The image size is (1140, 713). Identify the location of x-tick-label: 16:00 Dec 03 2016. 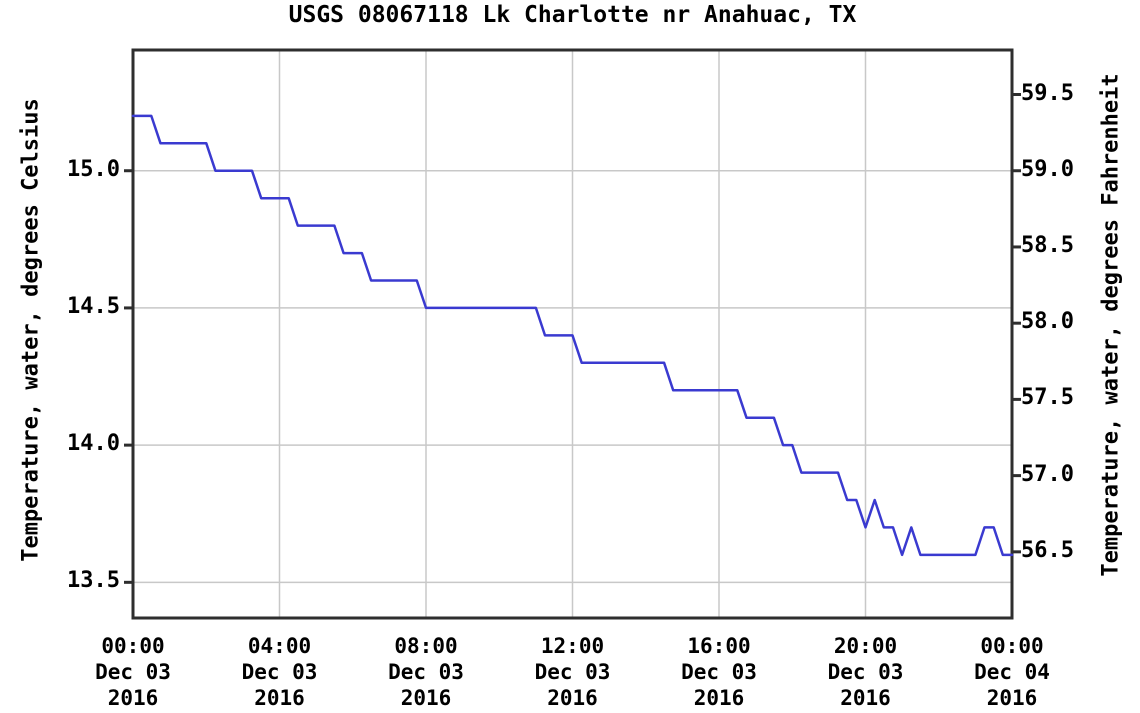
(719, 672).